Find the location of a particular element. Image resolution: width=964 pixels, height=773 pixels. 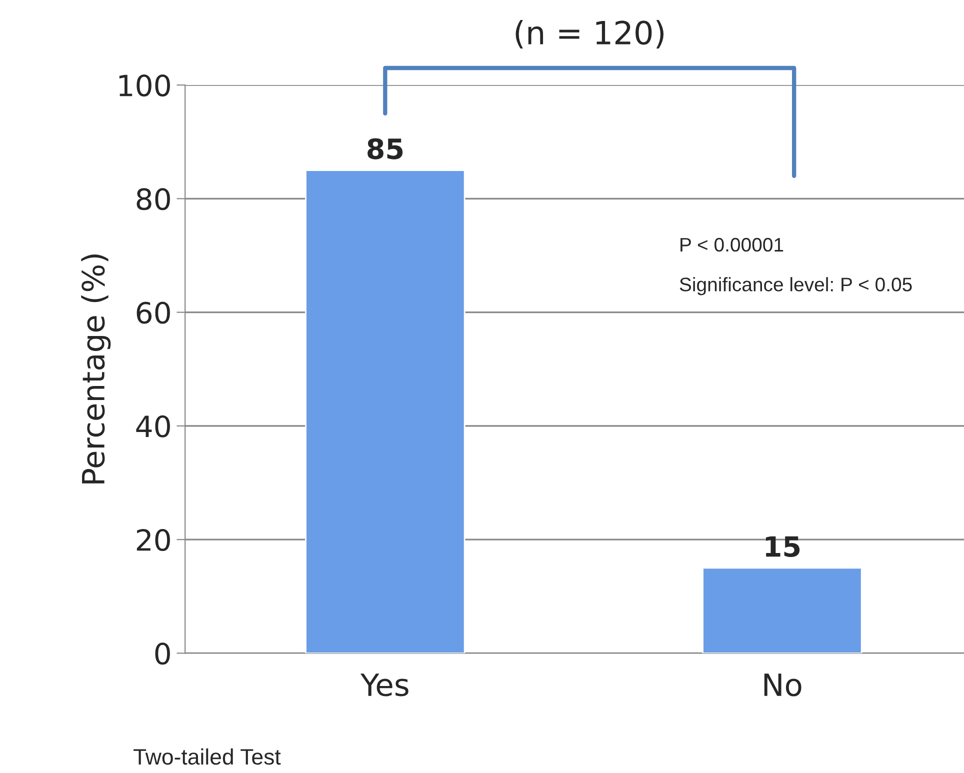

y-tick-label: 0 is located at coordinates (162, 653).